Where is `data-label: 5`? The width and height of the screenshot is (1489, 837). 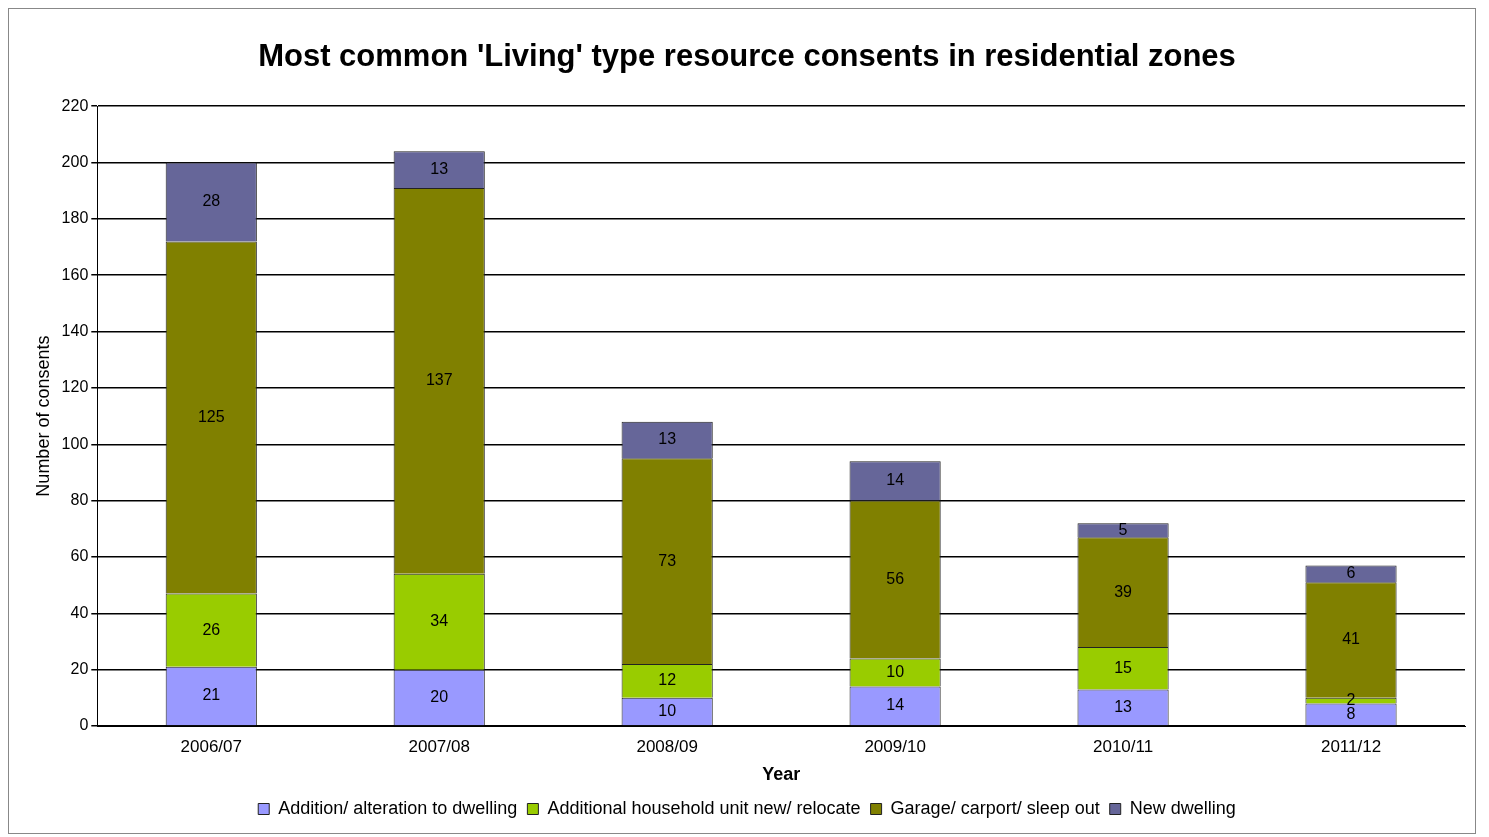
data-label: 5 is located at coordinates (1123, 529).